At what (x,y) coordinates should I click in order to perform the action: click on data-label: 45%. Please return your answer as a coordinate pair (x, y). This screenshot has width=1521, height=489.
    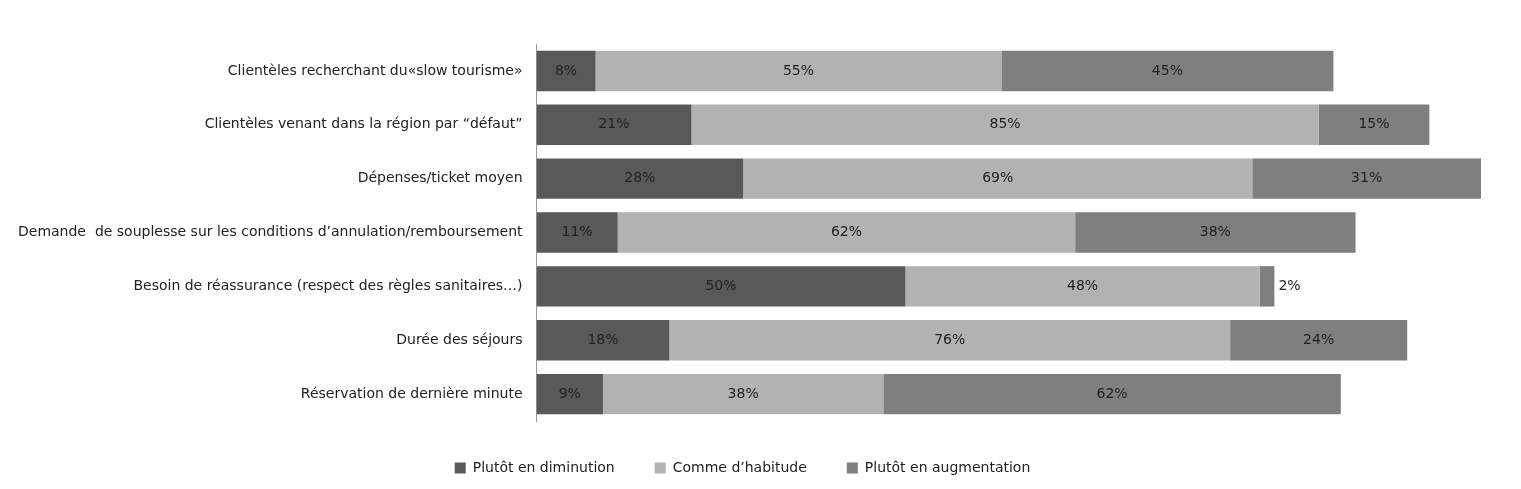
    Looking at the image, I should click on (1167, 69).